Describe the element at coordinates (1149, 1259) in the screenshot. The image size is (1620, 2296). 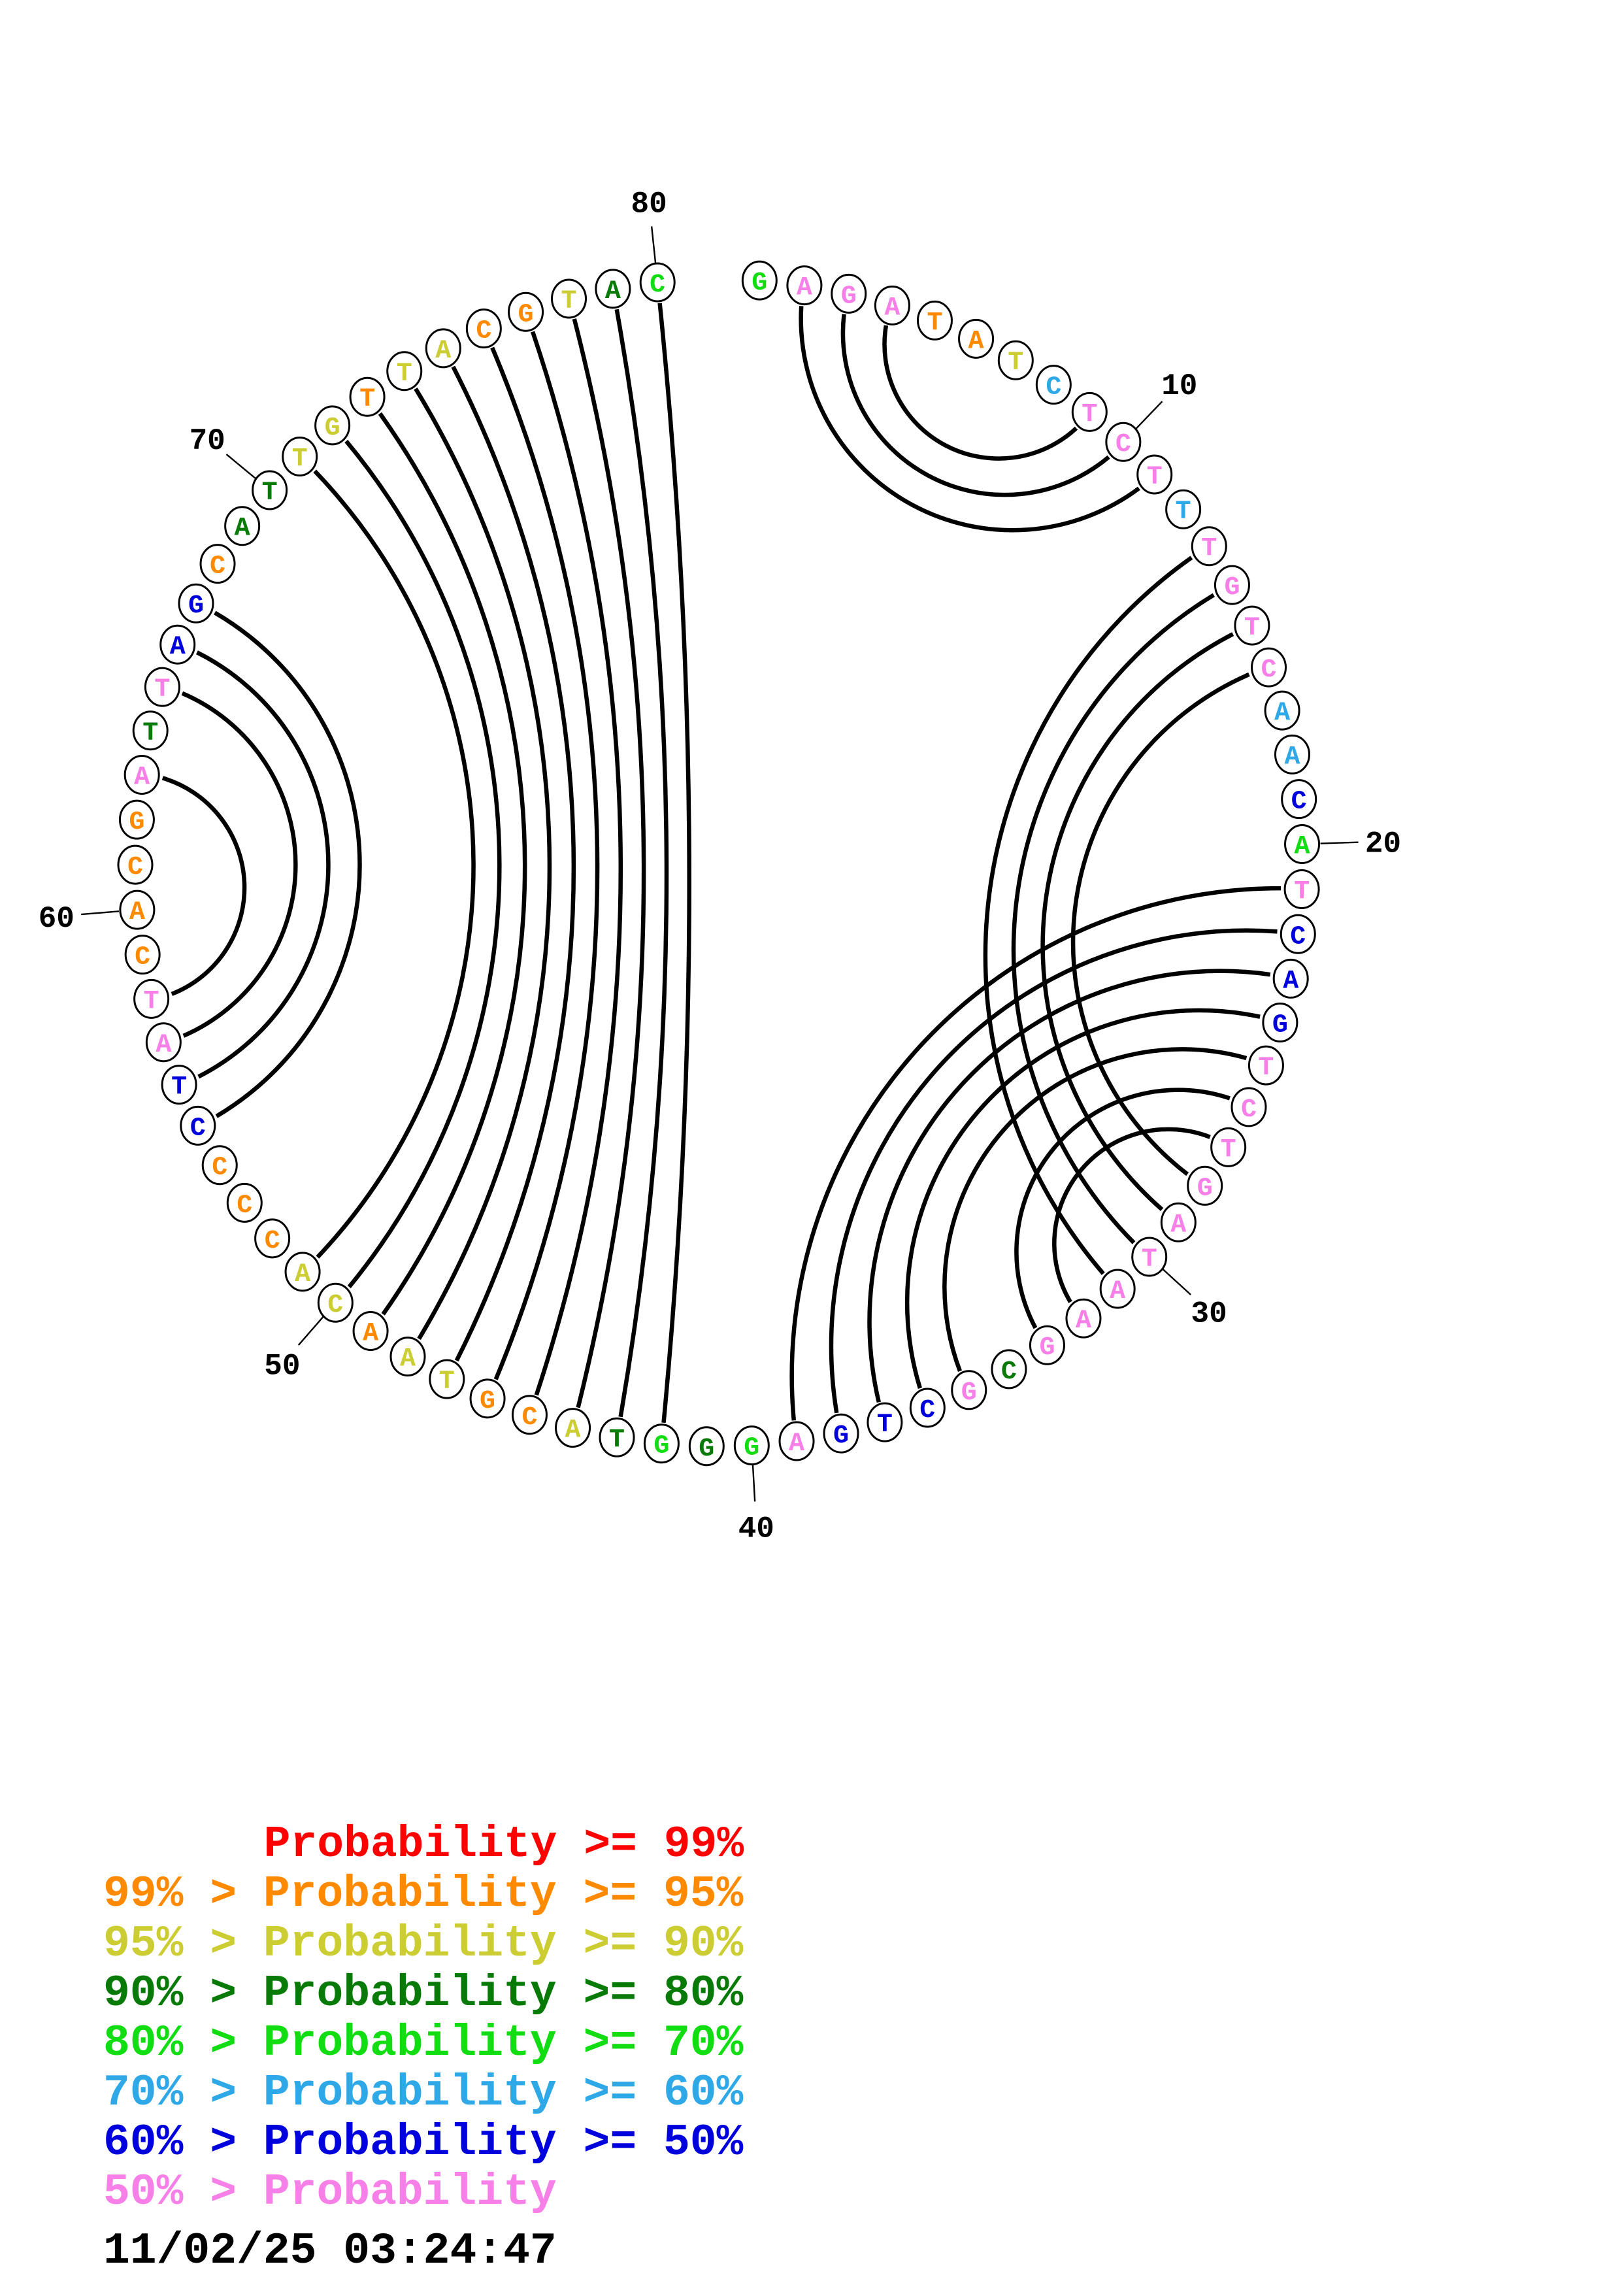
I see `nucleotide-letter-30: T` at that location.